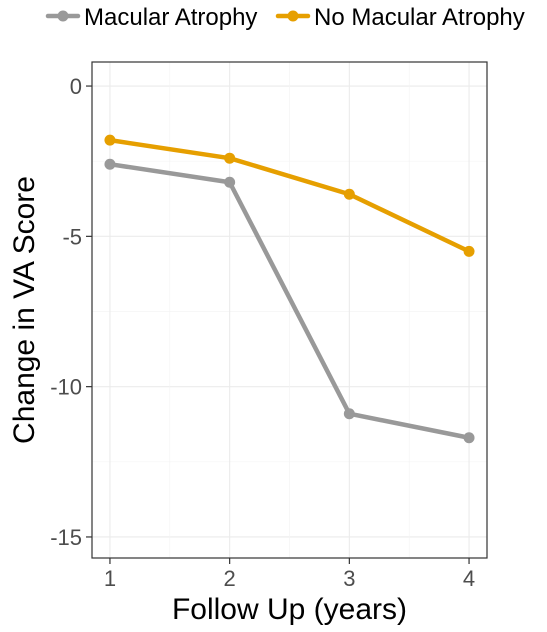 This screenshot has height=632, width=547. What do you see at coordinates (72, 236) in the screenshot?
I see `y-tick-label: -5` at bounding box center [72, 236].